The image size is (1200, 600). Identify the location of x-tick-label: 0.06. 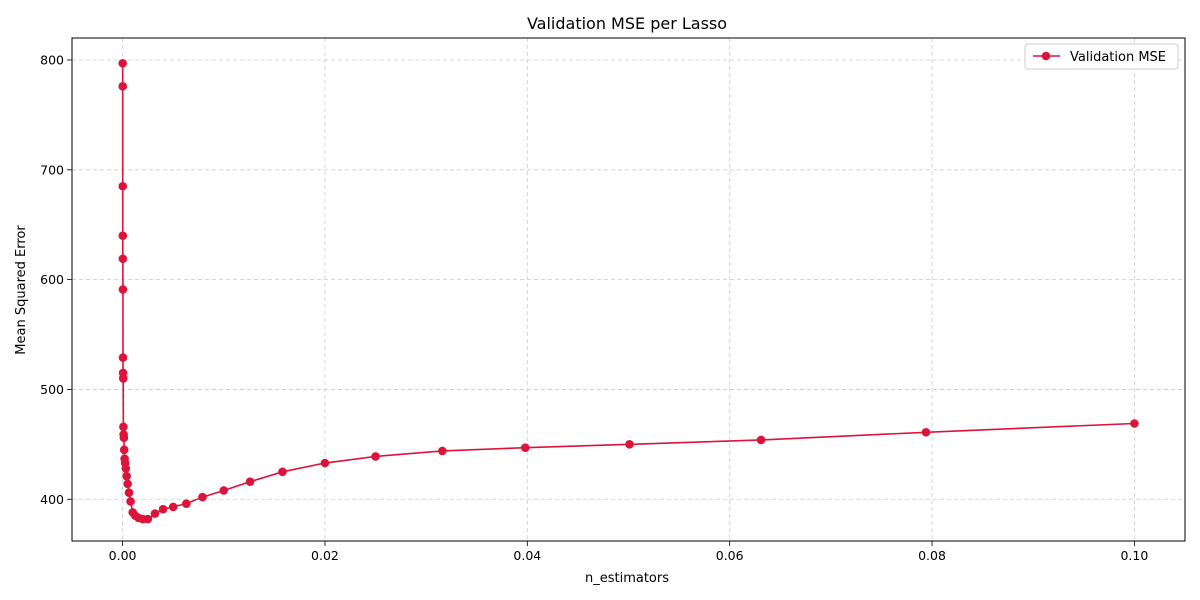
(730, 555).